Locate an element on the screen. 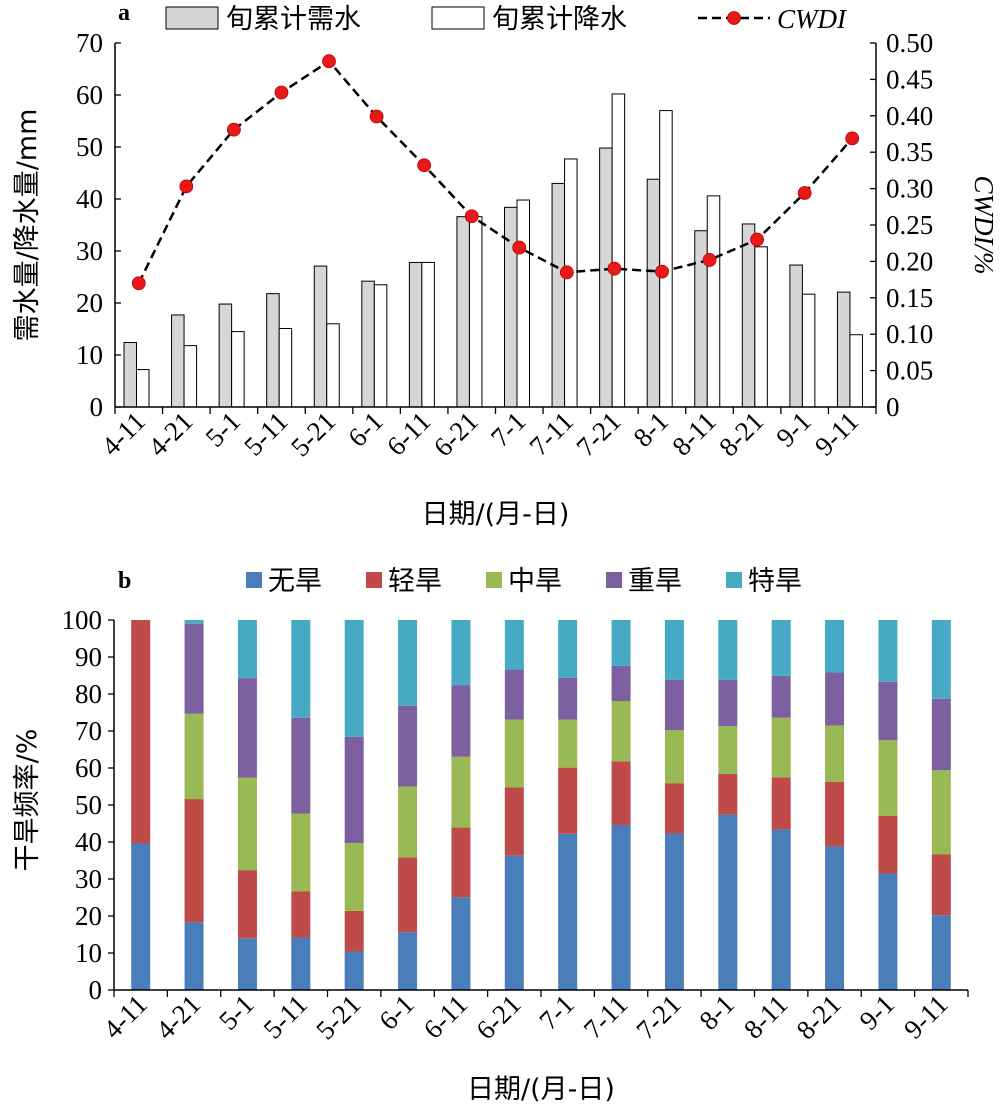 This screenshot has height=1113, width=1000. legend-swatch-中旱 is located at coordinates (494, 580).